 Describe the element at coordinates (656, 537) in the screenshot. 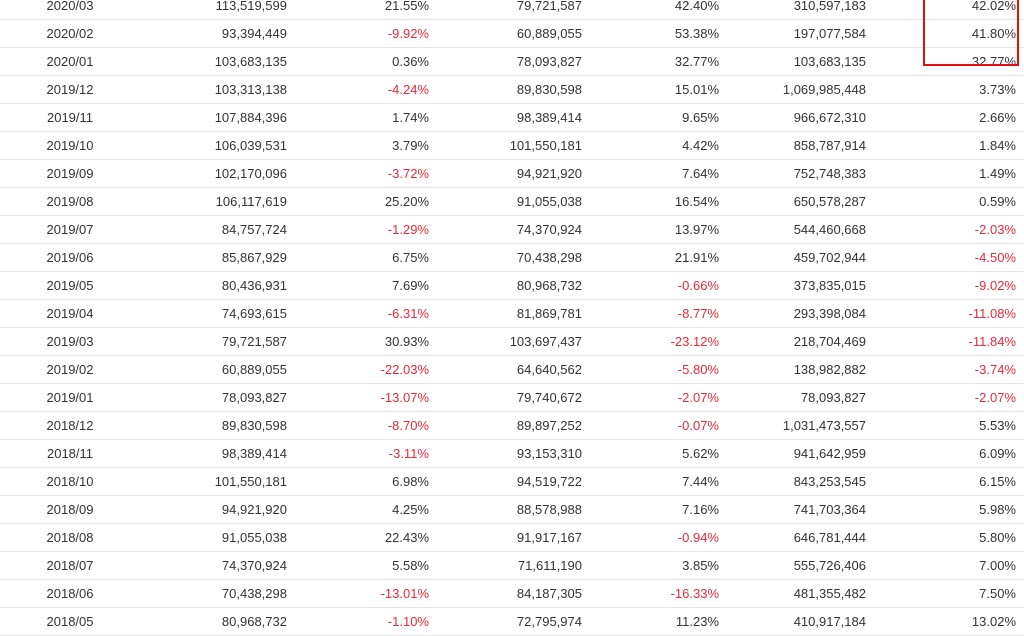

I see `cell-yoy-change: -0.94%` at that location.